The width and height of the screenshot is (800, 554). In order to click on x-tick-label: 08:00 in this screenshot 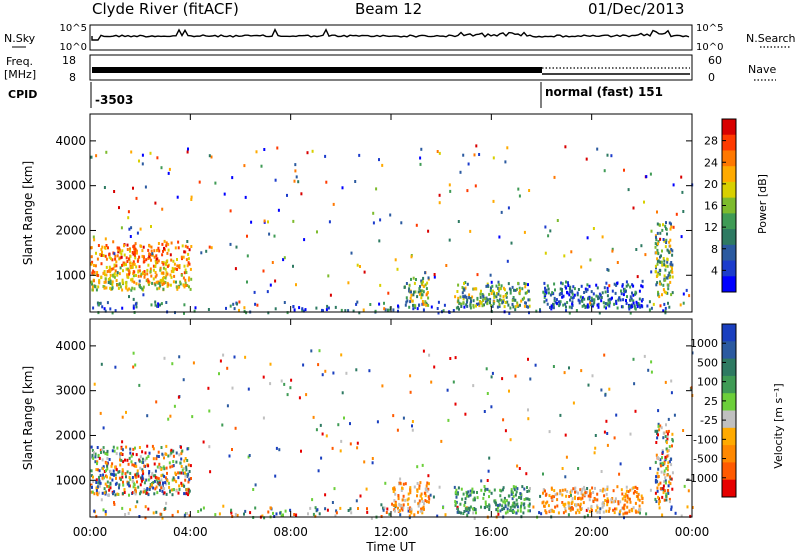, I will do `click(290, 532)`.